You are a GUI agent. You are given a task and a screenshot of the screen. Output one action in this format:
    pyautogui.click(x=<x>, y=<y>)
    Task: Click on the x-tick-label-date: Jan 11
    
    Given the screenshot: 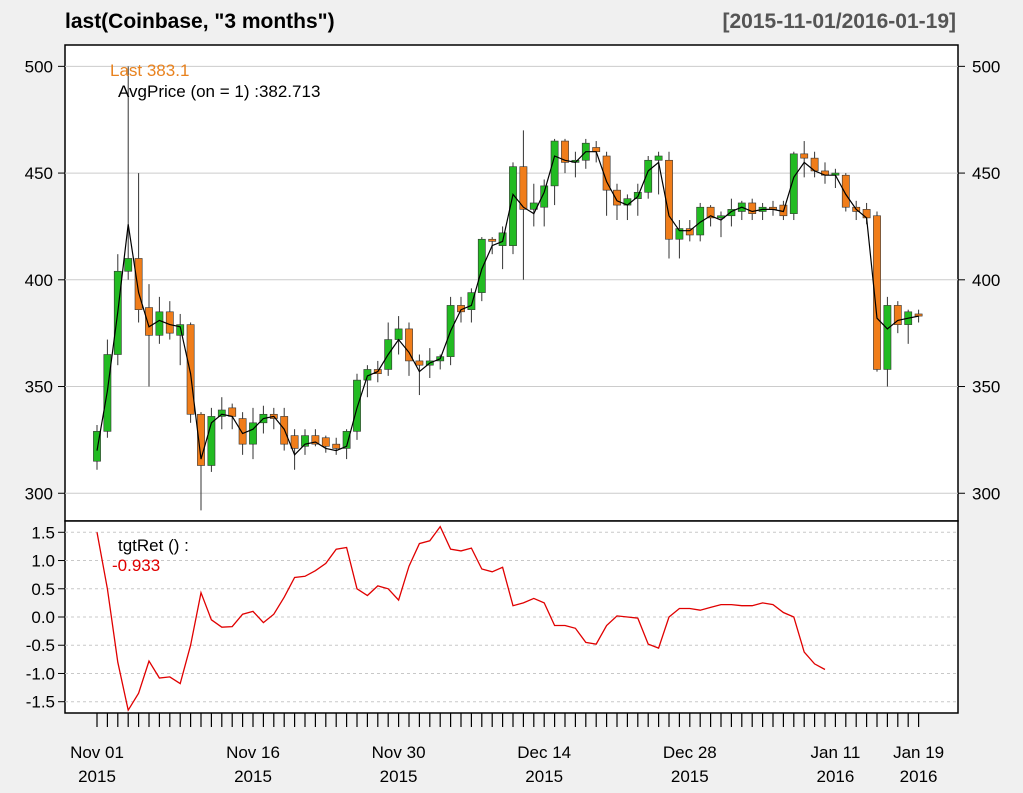 What is the action you would take?
    pyautogui.click(x=836, y=752)
    